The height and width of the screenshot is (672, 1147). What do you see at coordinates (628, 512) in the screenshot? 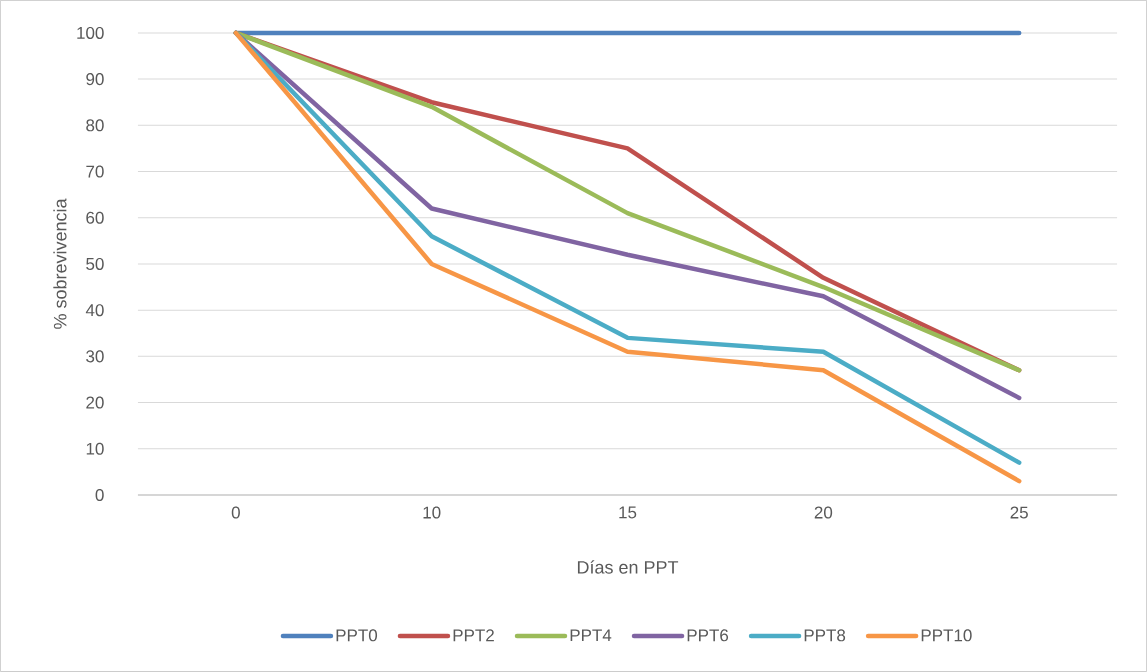
I see `x-tick-label: 15` at bounding box center [628, 512].